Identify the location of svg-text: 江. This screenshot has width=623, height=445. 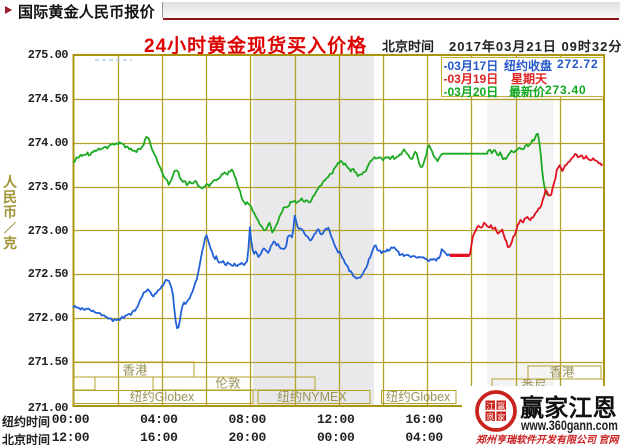
(490, 406).